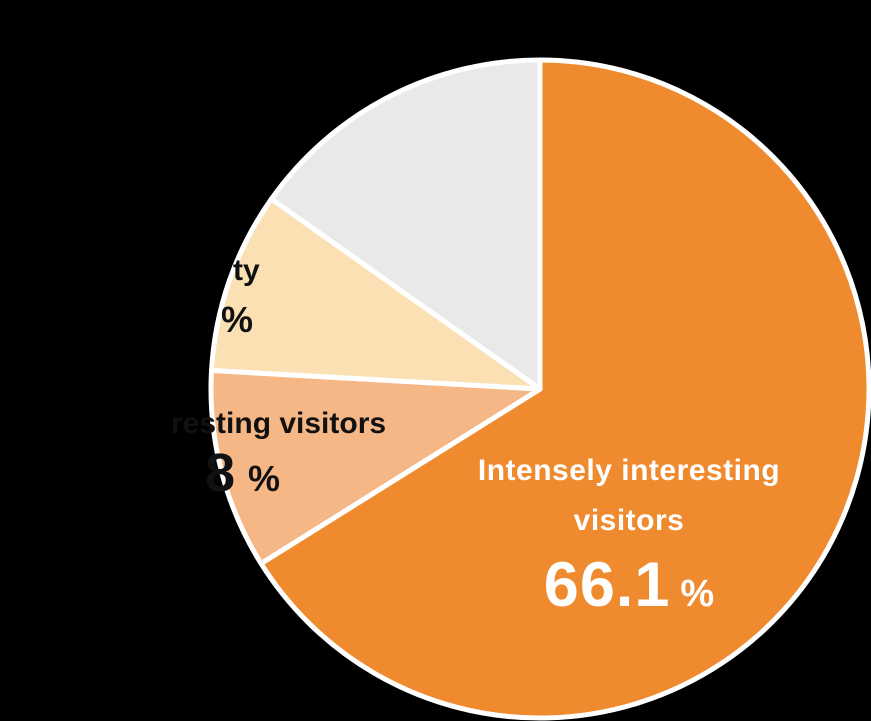  What do you see at coordinates (375, 467) in the screenshot?
I see `pie-slice-interesting-visitors-cropped` at bounding box center [375, 467].